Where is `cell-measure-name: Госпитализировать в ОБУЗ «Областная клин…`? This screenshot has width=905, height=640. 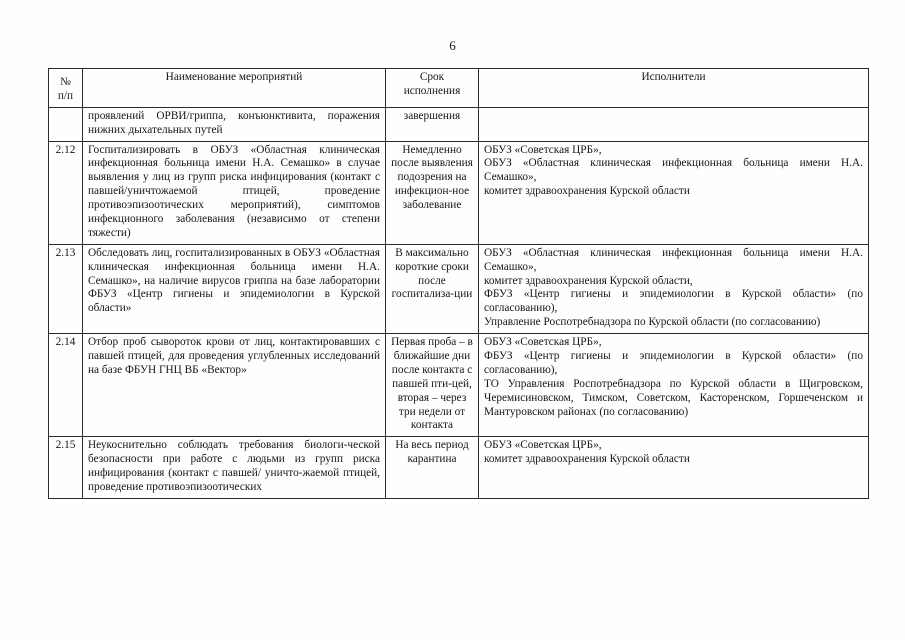
cell-measure-name: Госпитализировать в ОБУЗ «Областная клин… is located at coordinates (234, 192).